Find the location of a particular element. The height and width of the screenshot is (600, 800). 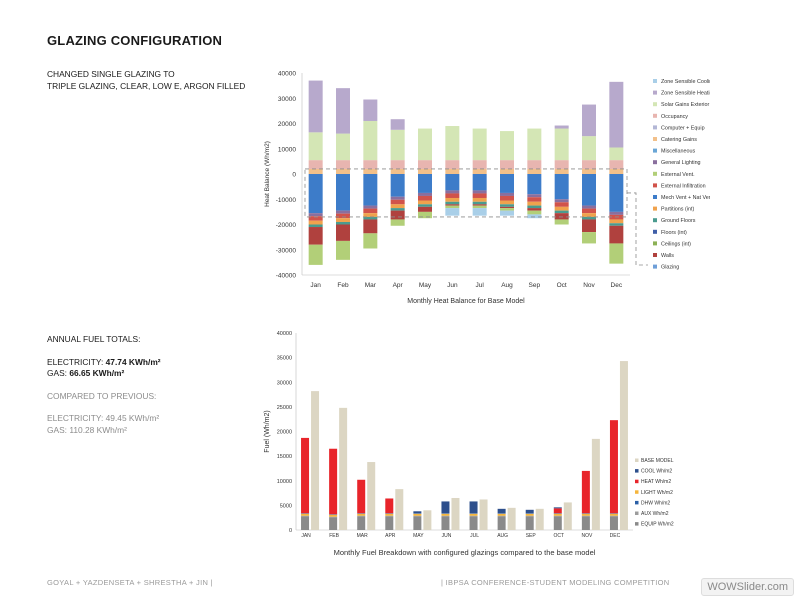

legend-label-cool-wh-m2: COOL Wh/m2 is located at coordinates (656, 472).